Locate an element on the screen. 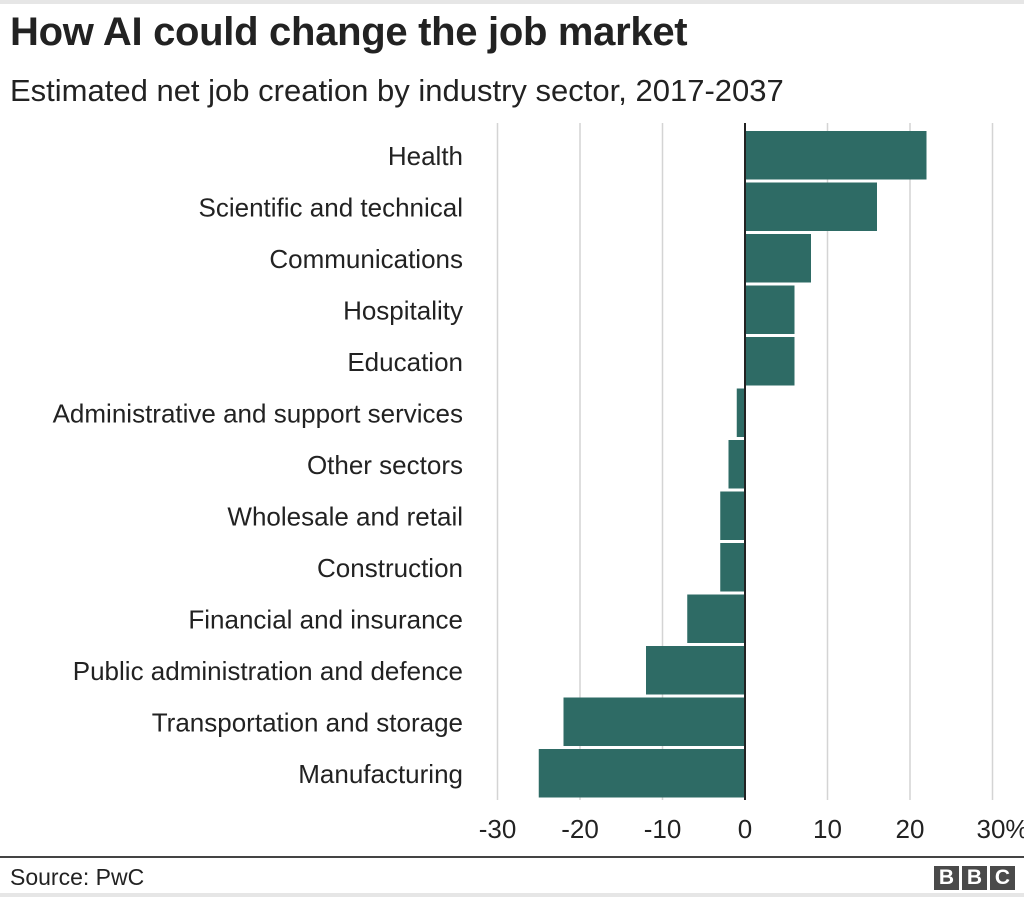  category-label: Financial and insurance is located at coordinates (325, 619).